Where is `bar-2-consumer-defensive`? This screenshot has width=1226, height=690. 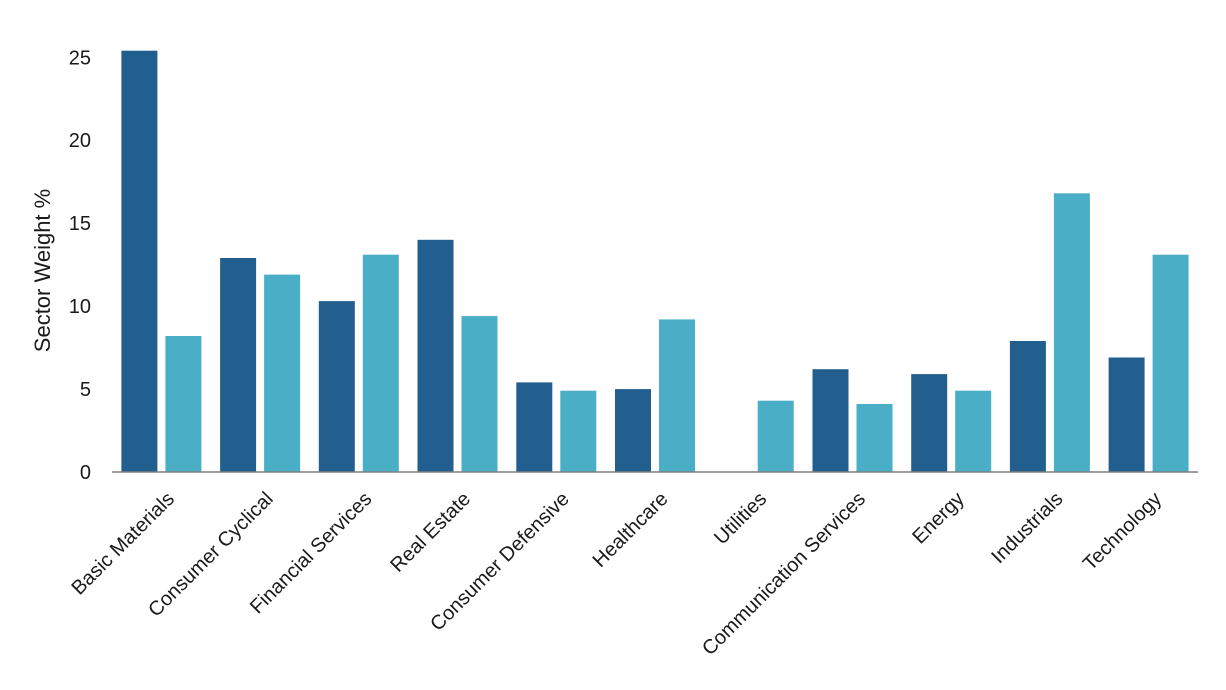 bar-2-consumer-defensive is located at coordinates (578, 431).